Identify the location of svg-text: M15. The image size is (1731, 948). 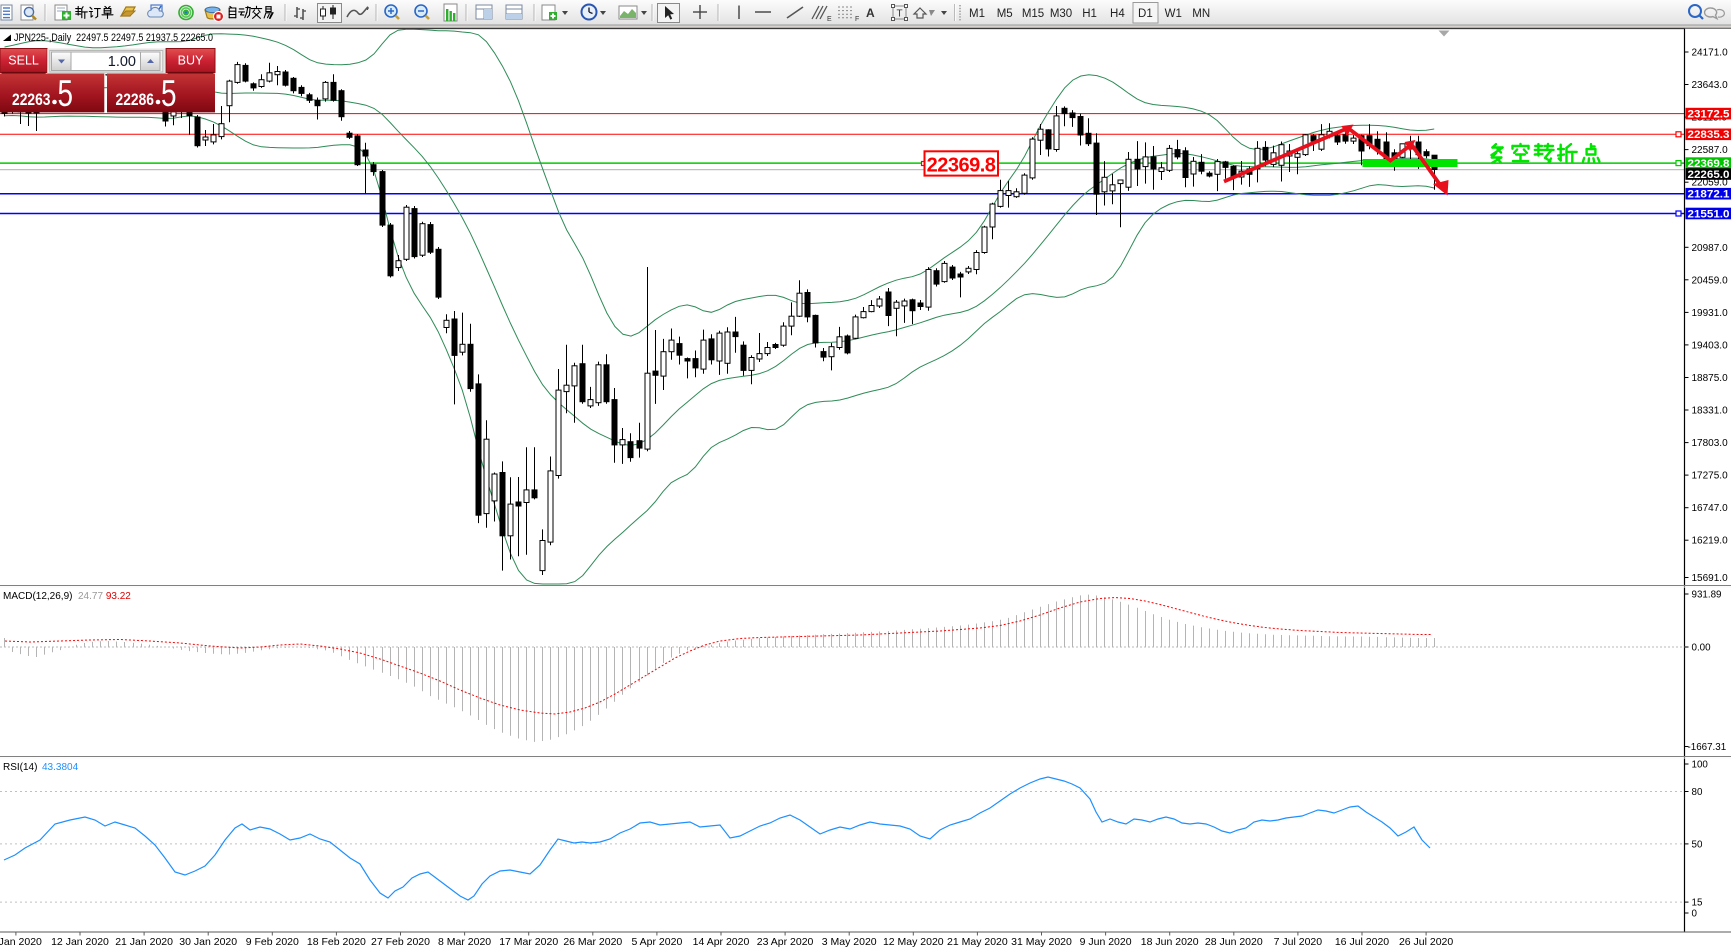
(1033, 14).